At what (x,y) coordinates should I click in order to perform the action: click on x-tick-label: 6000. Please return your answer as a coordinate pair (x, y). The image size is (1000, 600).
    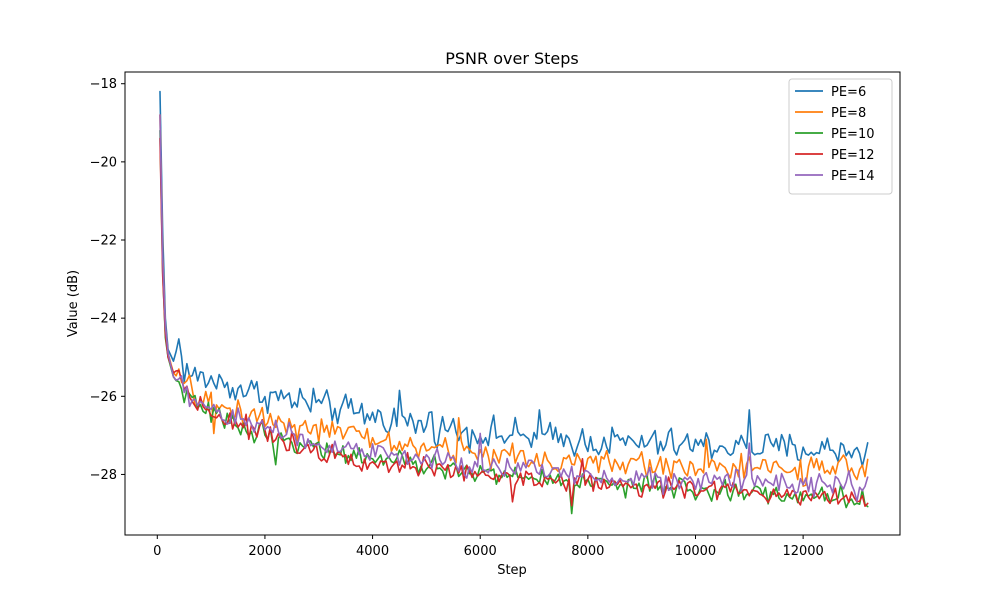
    Looking at the image, I should click on (480, 551).